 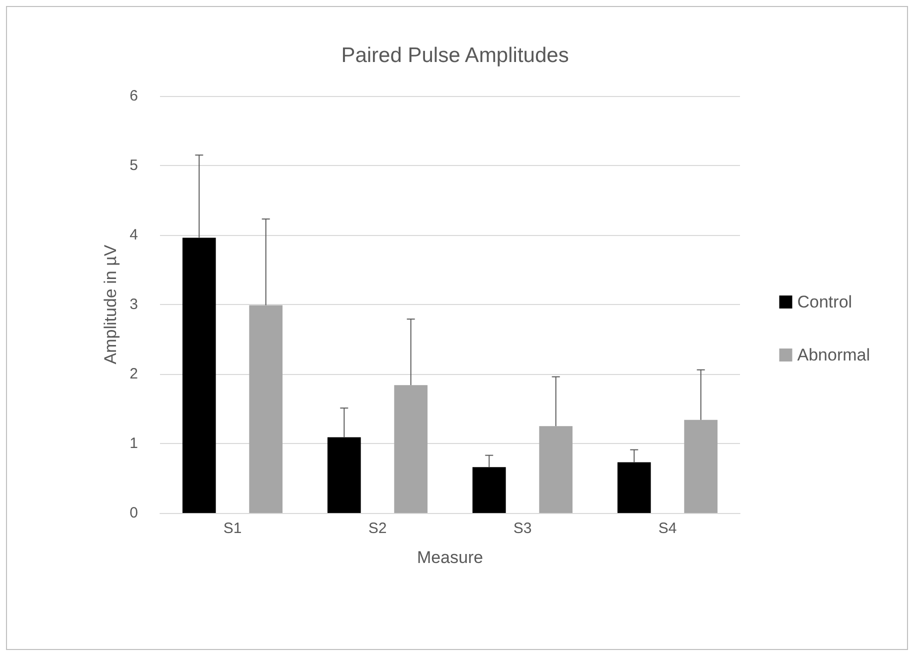 I want to click on y-tick-label: 4, so click(x=134, y=235).